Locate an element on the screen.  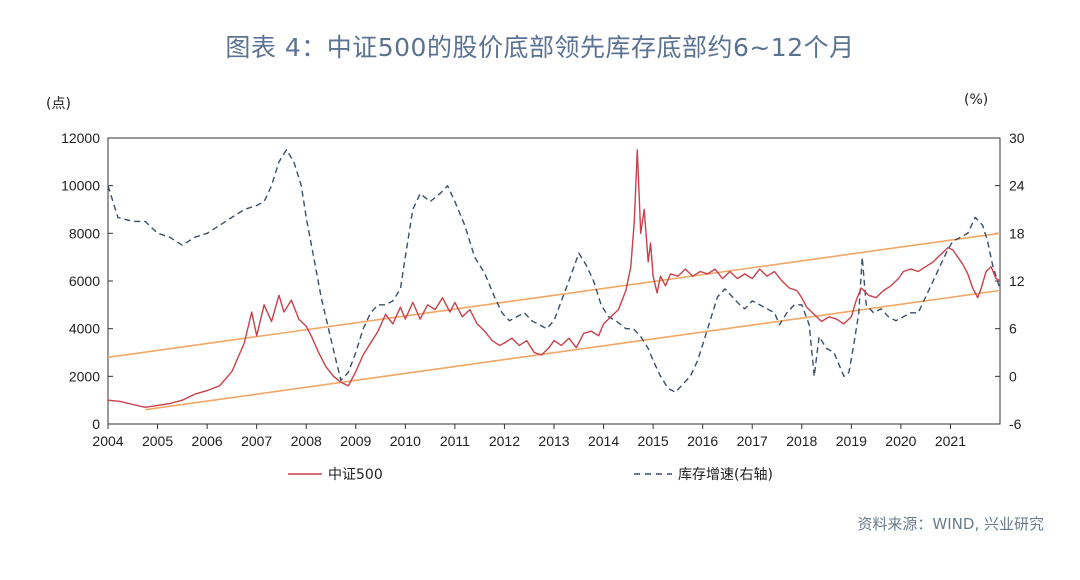
left-axis-unit: (点) is located at coordinates (58, 104).